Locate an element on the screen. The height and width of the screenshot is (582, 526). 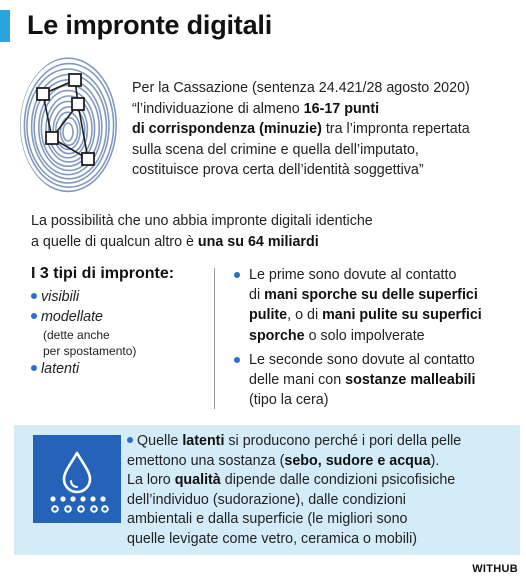
latent-line-1: Quelle is located at coordinates (160, 441).